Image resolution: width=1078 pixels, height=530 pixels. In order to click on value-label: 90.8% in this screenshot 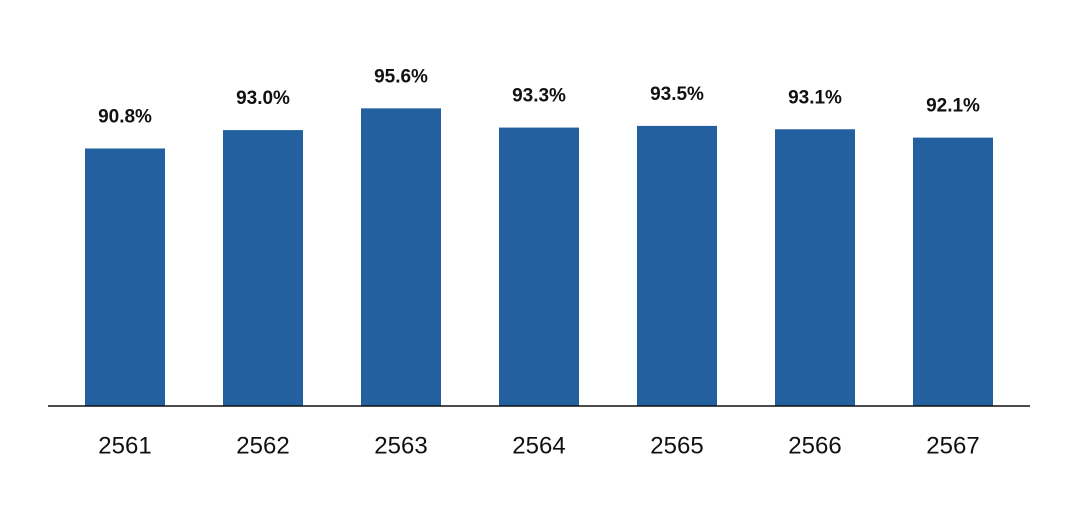, I will do `click(125, 116)`.